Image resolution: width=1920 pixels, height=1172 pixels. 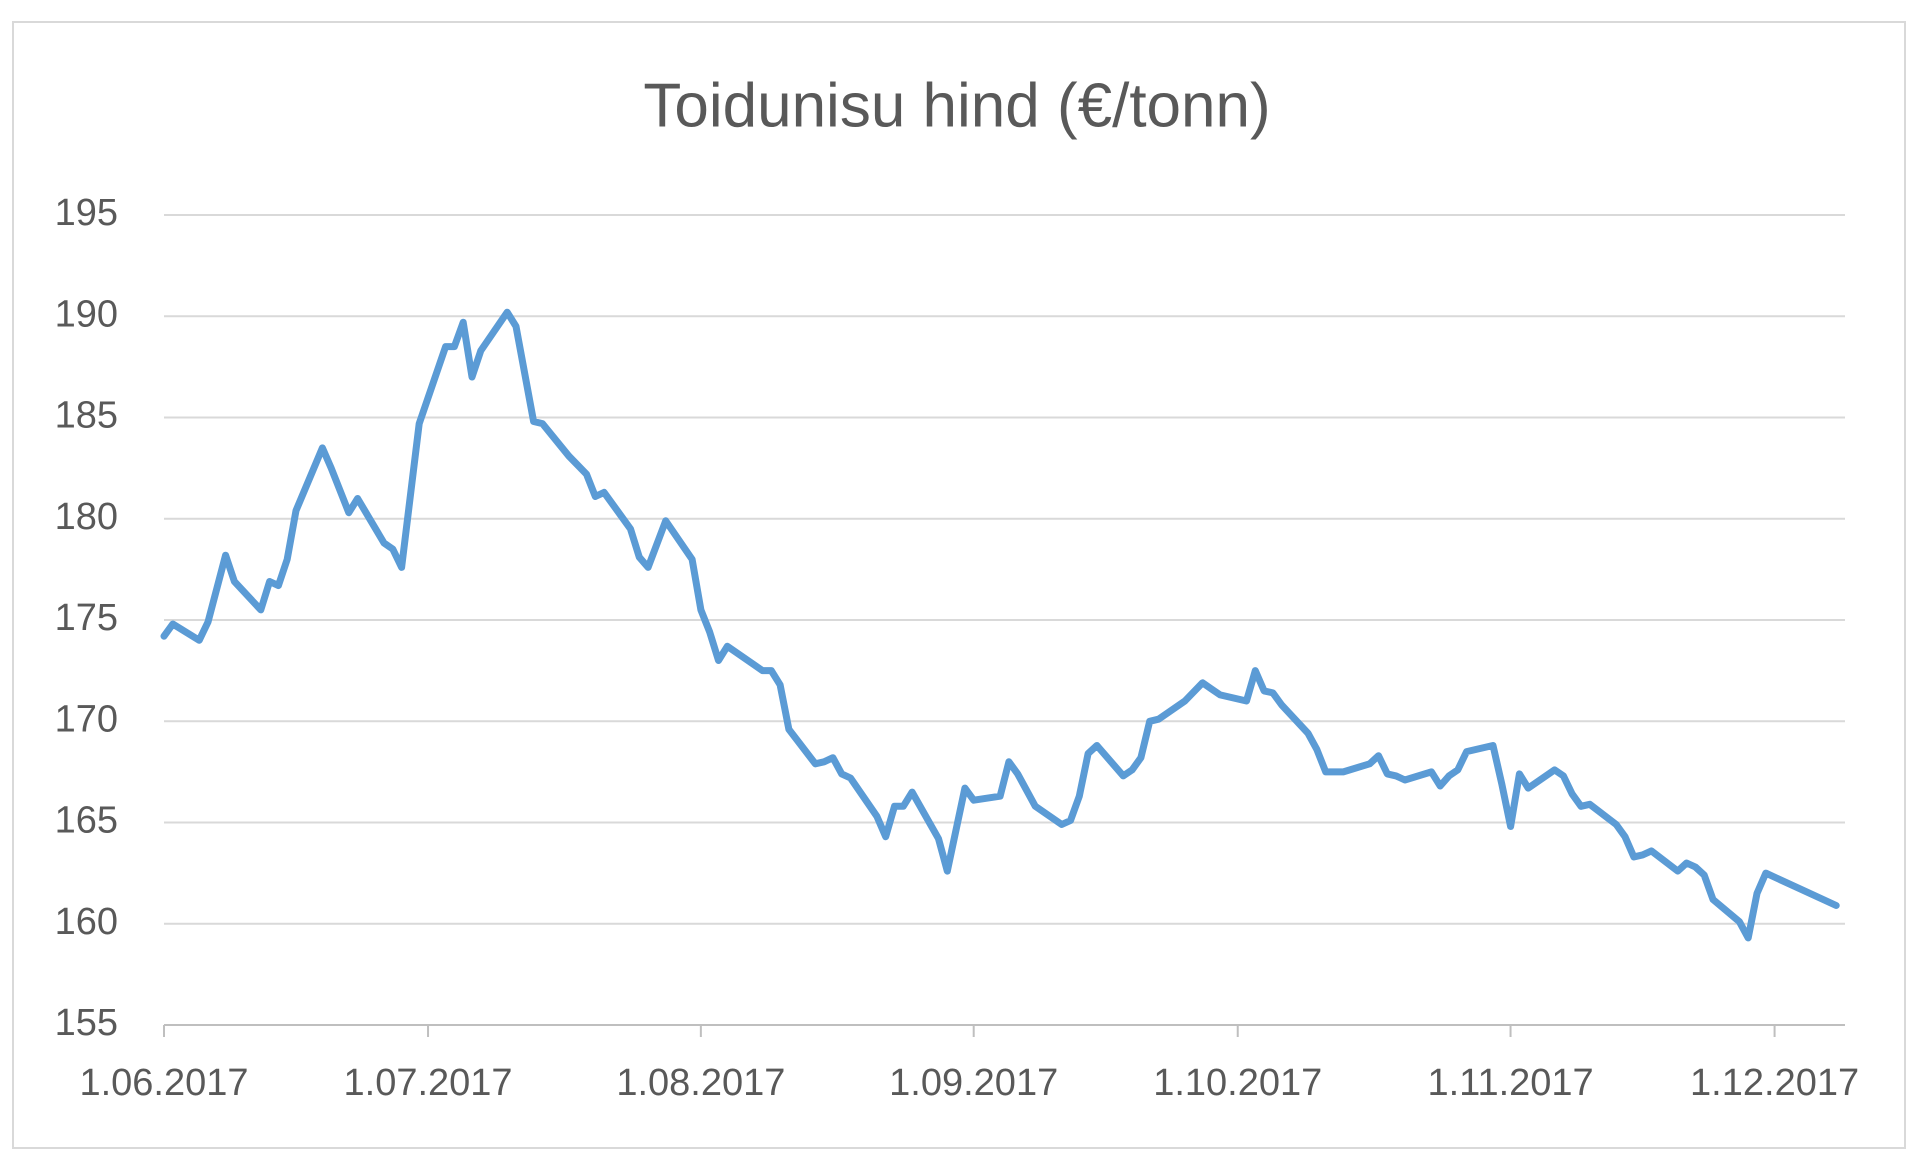 What do you see at coordinates (956, 105) in the screenshot?
I see `chart-title: Toidunisu hind (€/tonn)` at bounding box center [956, 105].